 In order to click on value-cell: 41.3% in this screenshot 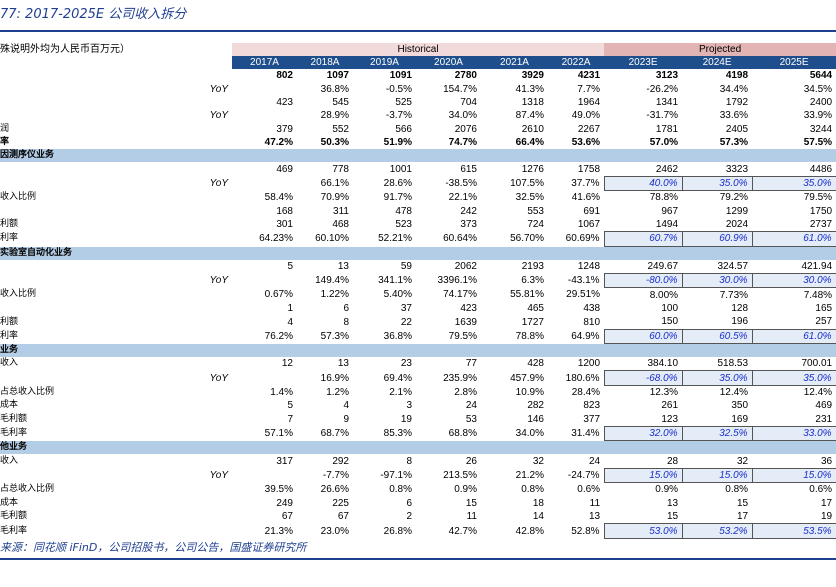, I will do `click(529, 89)`.